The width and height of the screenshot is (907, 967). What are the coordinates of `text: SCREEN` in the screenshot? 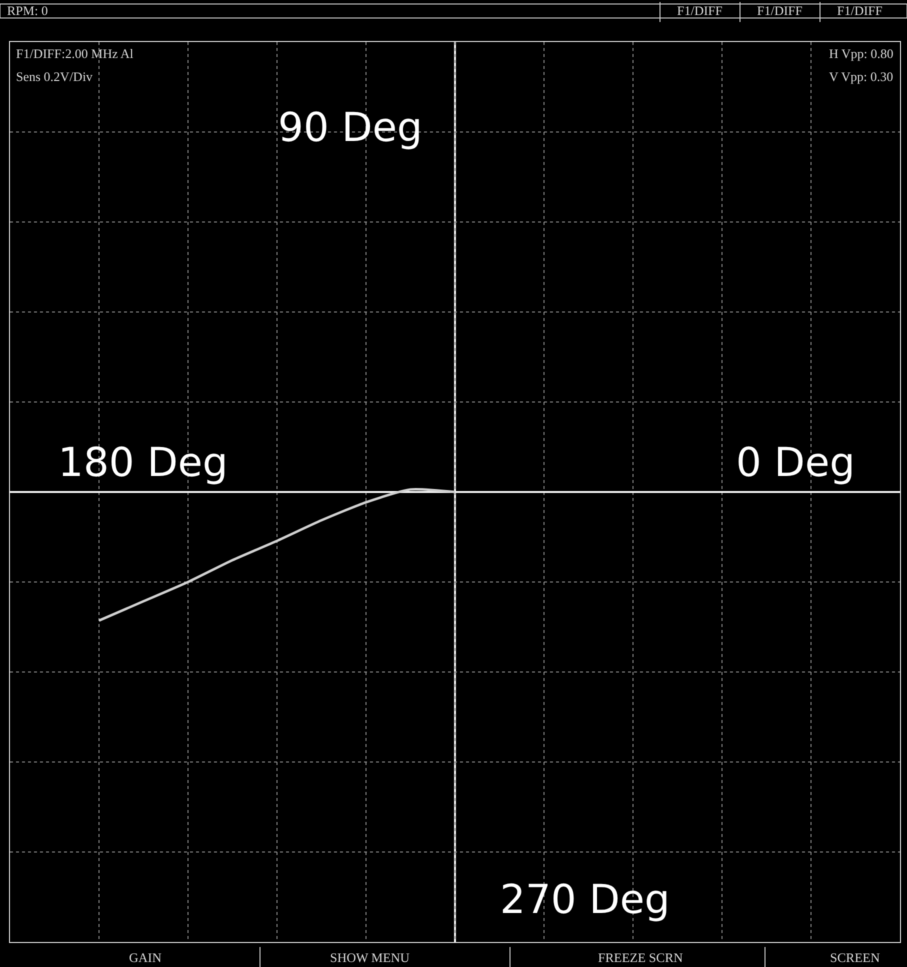 It's located at (855, 957).